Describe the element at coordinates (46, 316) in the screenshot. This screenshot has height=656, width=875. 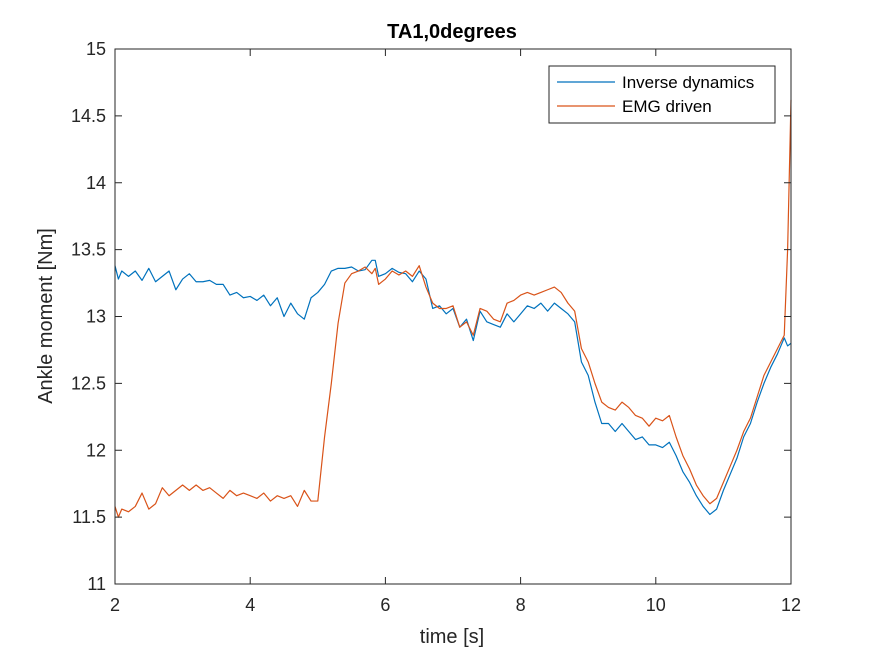
I see `y-axis-label: Ankle moment [Nm]` at that location.